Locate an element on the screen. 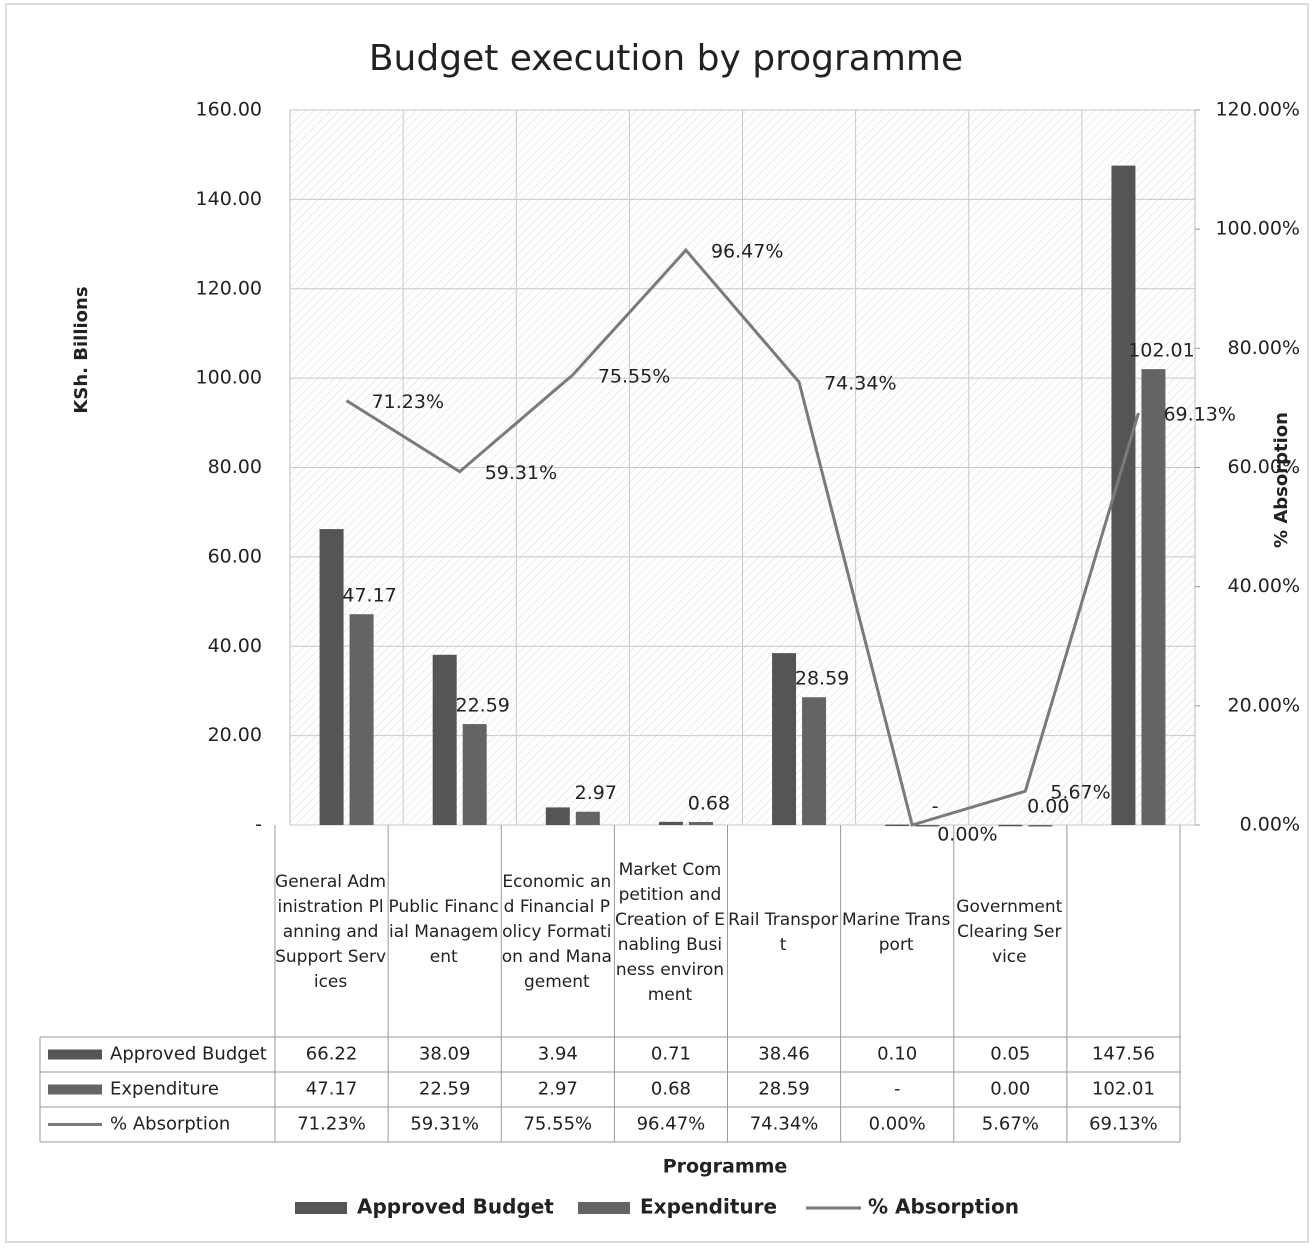 The image size is (1314, 1248). data-label: 0.00% is located at coordinates (967, 835).